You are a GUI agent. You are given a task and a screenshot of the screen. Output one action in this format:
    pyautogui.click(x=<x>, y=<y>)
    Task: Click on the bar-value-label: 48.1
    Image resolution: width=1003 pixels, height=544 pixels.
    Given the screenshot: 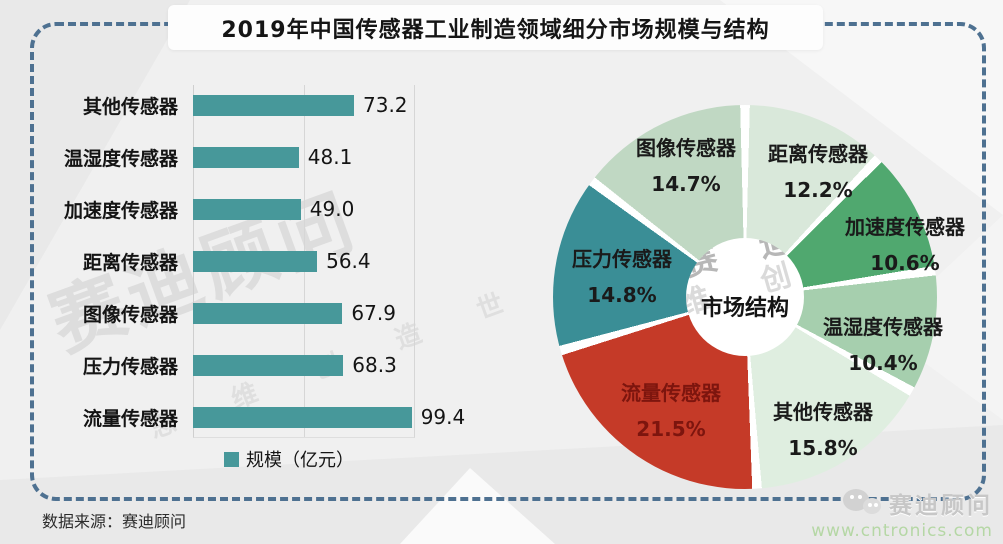 What is the action you would take?
    pyautogui.click(x=330, y=157)
    